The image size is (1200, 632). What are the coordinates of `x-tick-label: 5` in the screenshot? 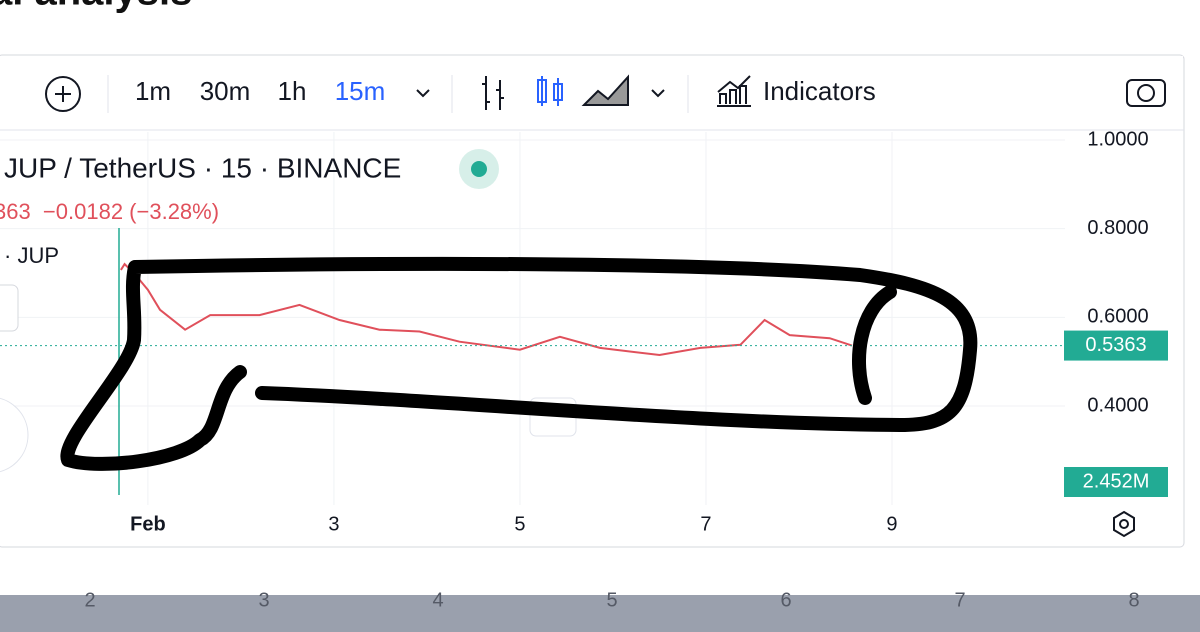 It's located at (519, 524).